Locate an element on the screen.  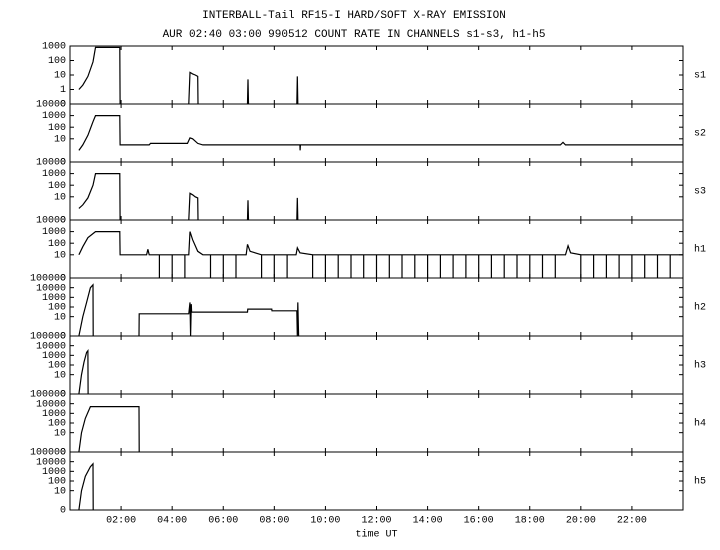
panel-label: s3 is located at coordinates (700, 192).